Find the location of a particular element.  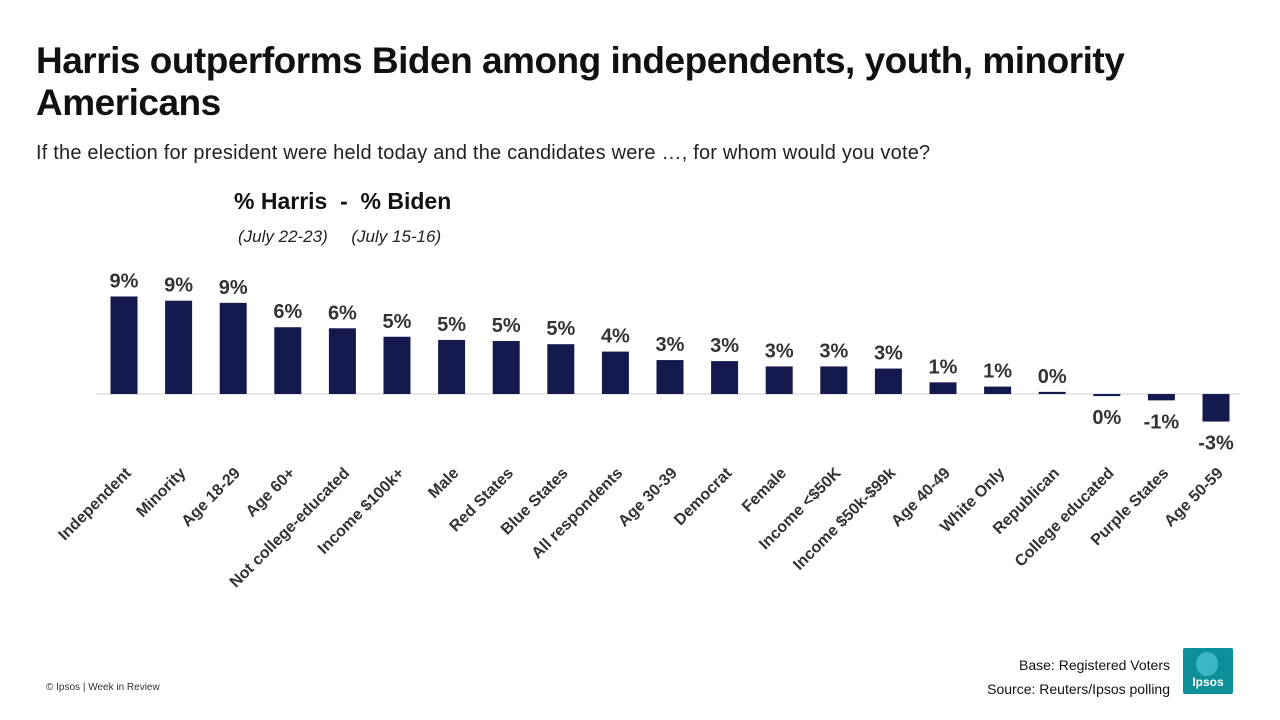

source-note: Source: Reuters/Ipsos polling is located at coordinates (1078, 689).